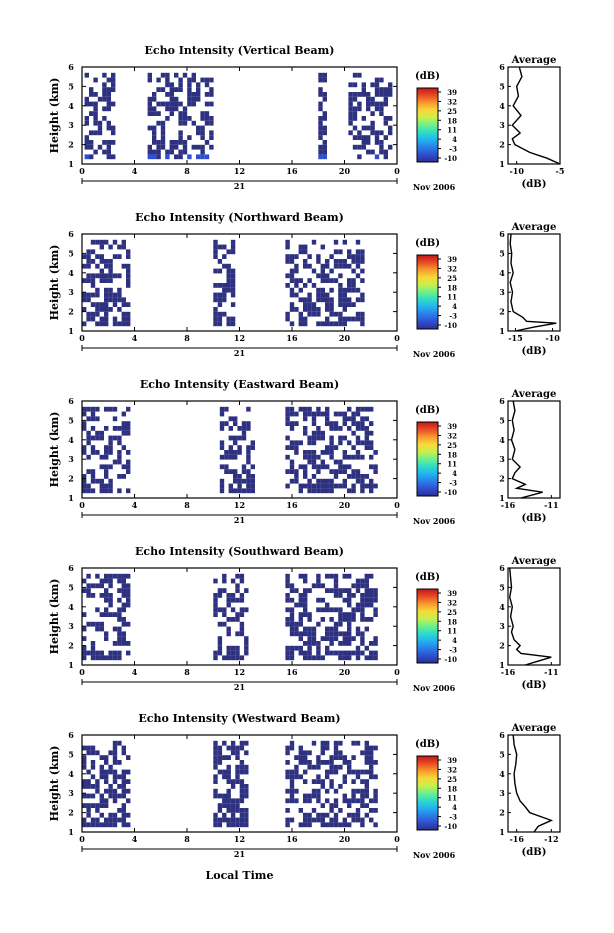  I want to click on colorbar-tick-label: 39, so click(452, 92).